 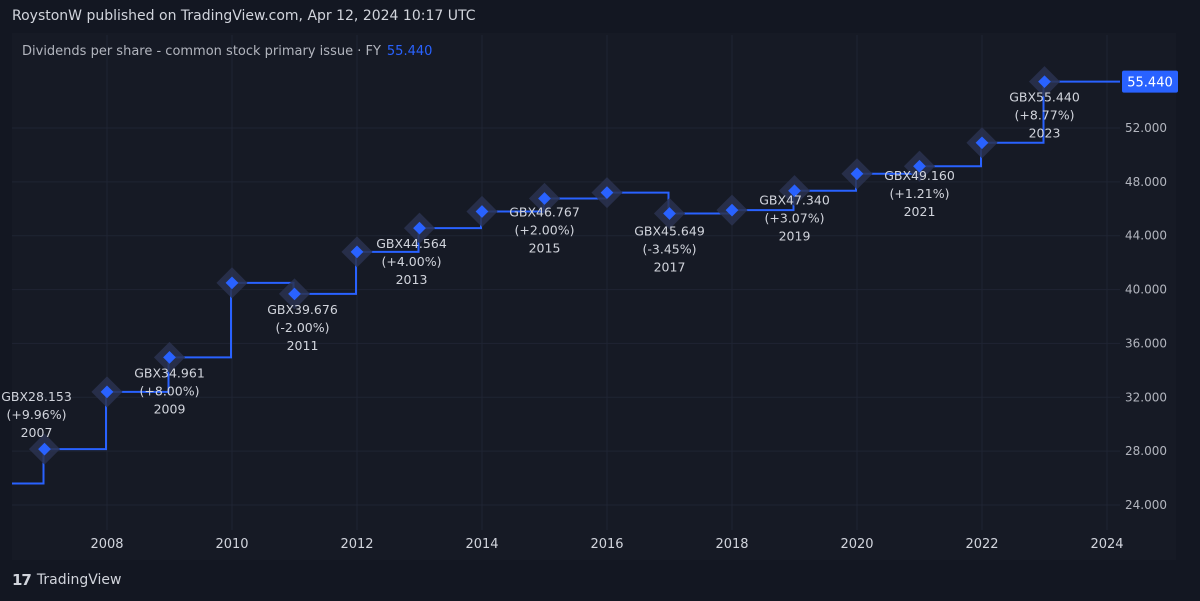 I want to click on brand-name: TradingView, so click(x=79, y=580).